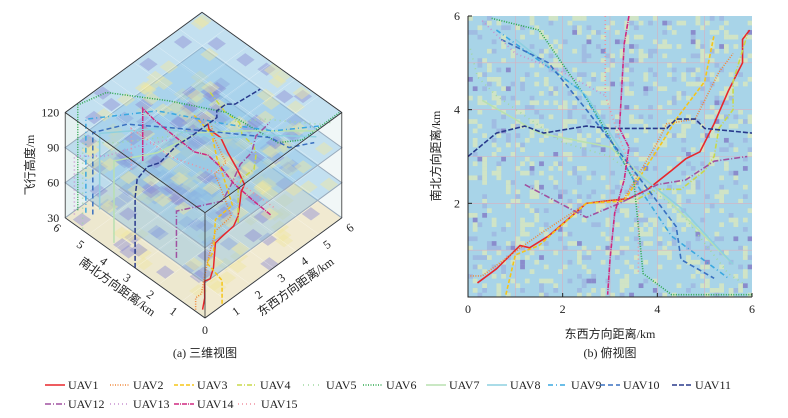 This screenshot has height=418, width=788. I want to click on trajectory-3d-uav12, so click(223, 190).